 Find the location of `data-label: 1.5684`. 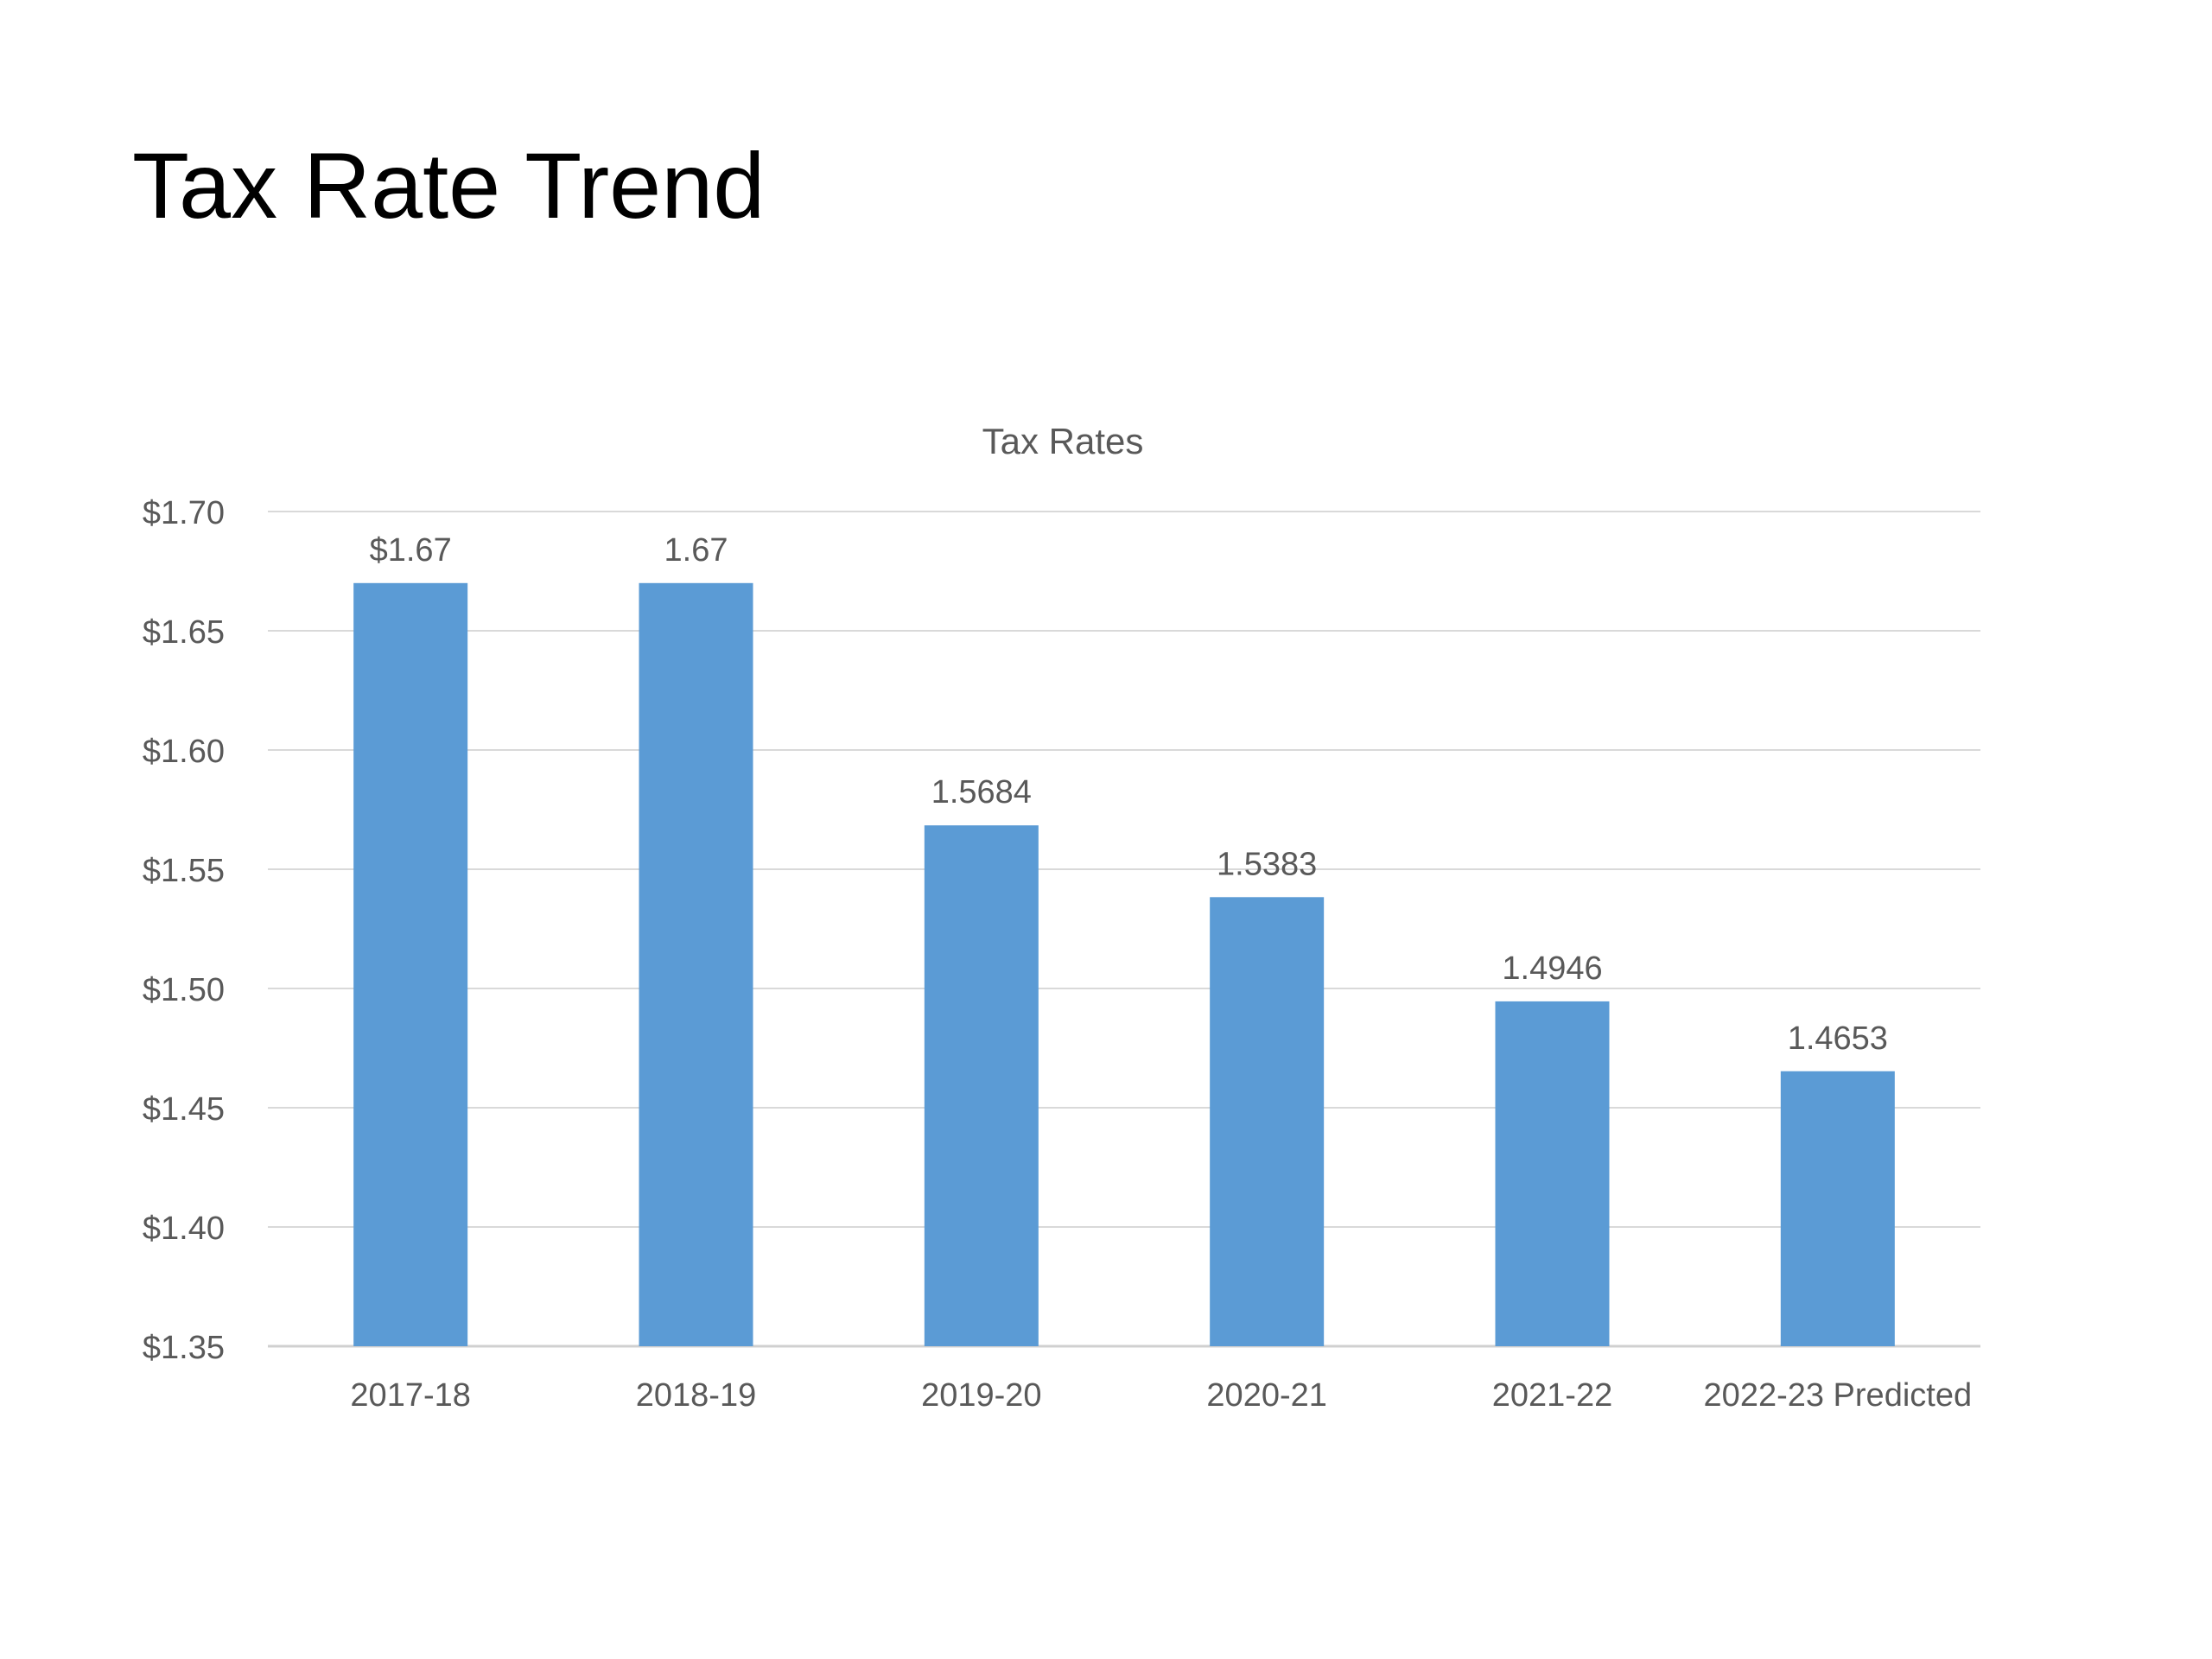

data-label: 1.5684 is located at coordinates (982, 792).